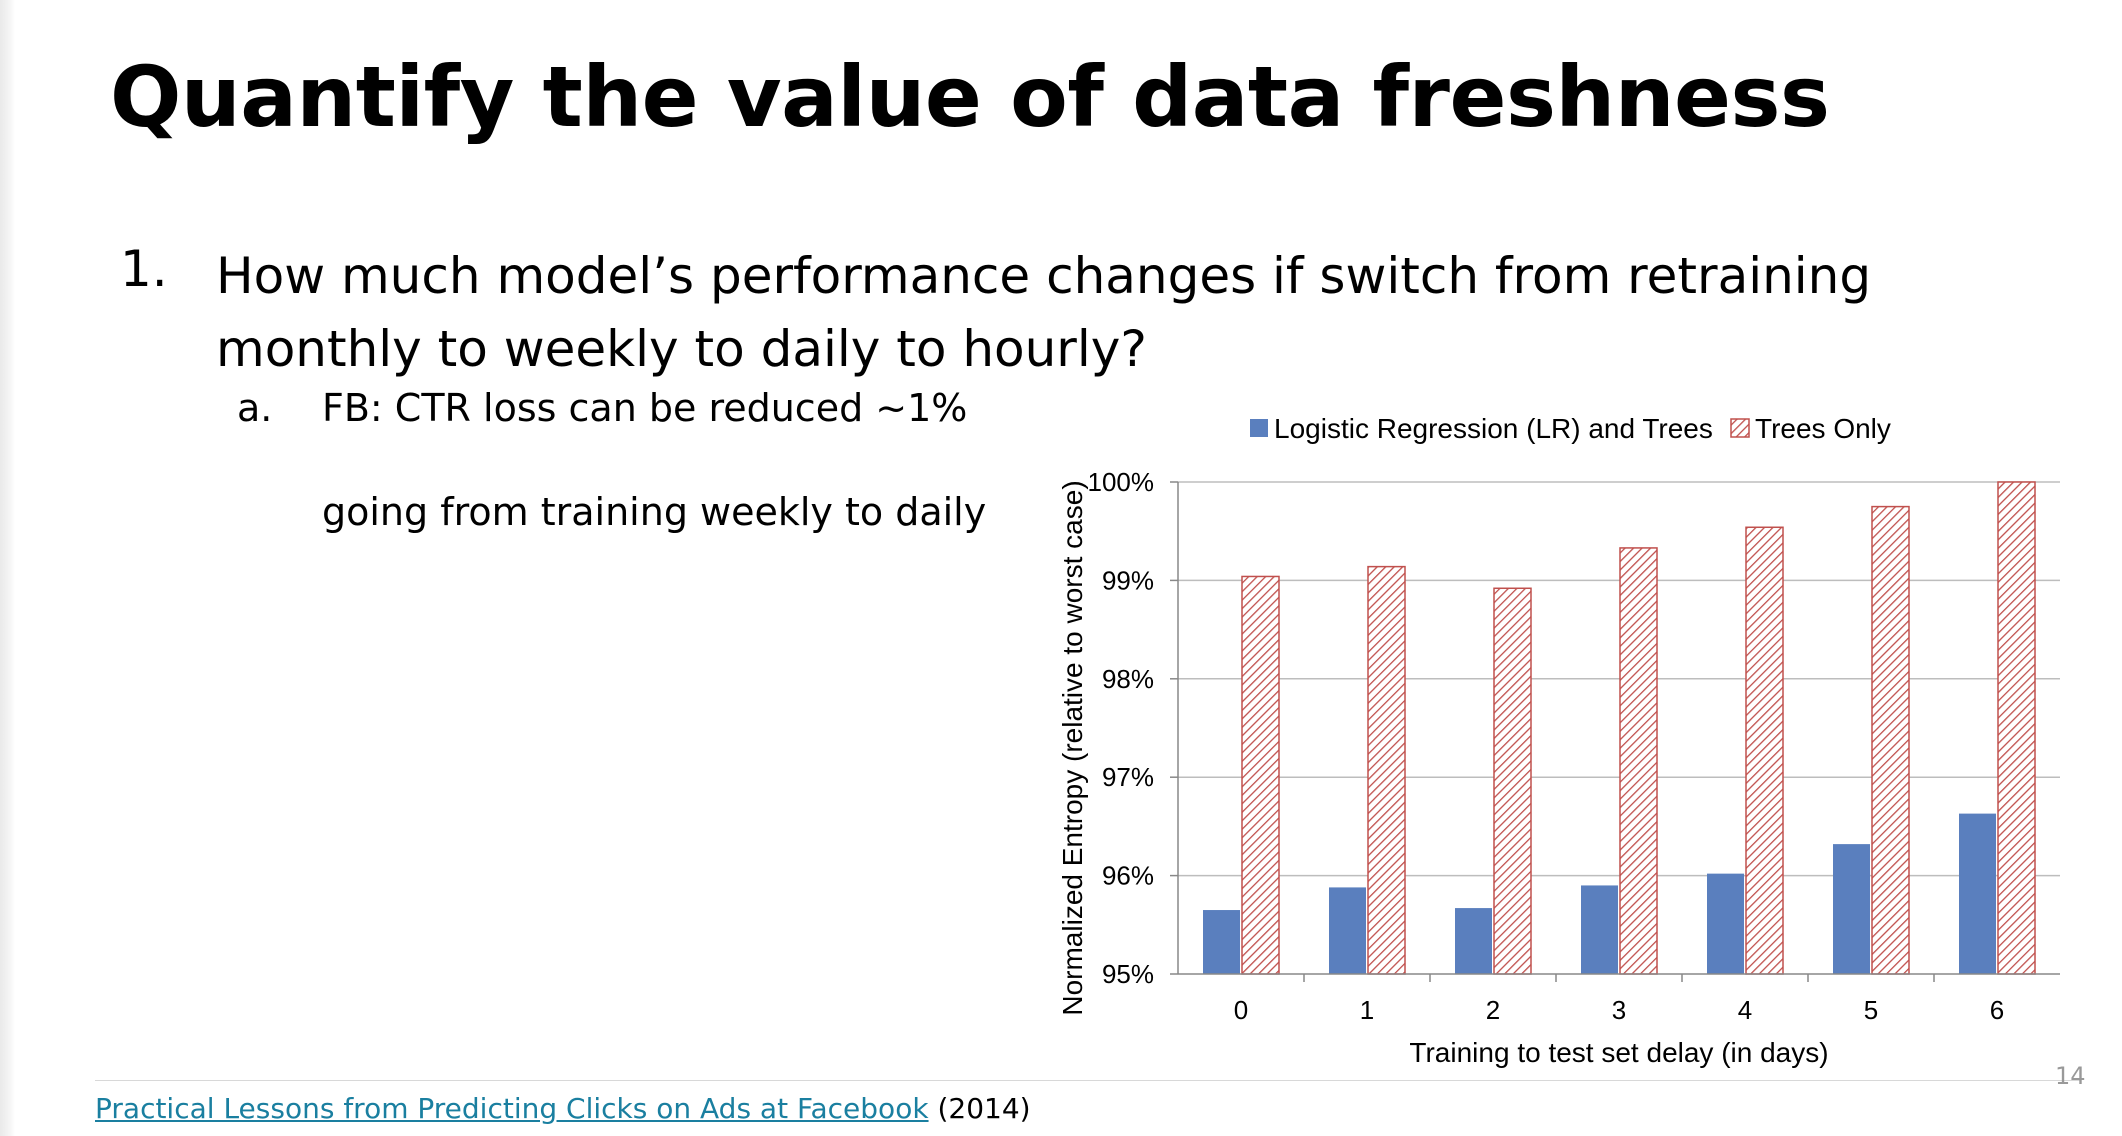 Image resolution: width=2122 pixels, height=1136 pixels. Describe the element at coordinates (2070, 1076) in the screenshot. I see `page-number: 14` at that location.